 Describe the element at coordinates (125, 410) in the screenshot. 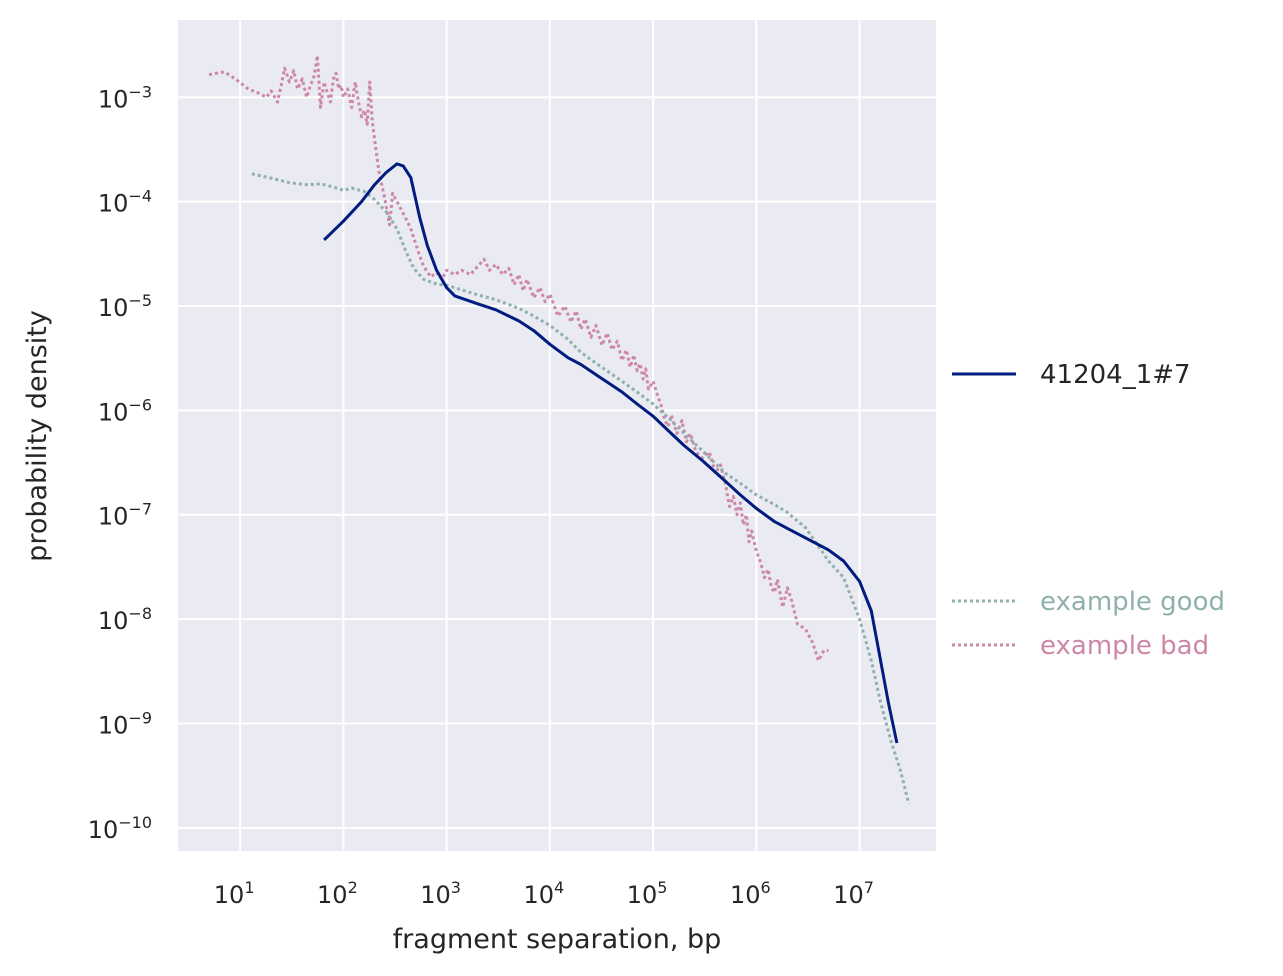

I see `y-tick-label: 10⁻⁶` at that location.